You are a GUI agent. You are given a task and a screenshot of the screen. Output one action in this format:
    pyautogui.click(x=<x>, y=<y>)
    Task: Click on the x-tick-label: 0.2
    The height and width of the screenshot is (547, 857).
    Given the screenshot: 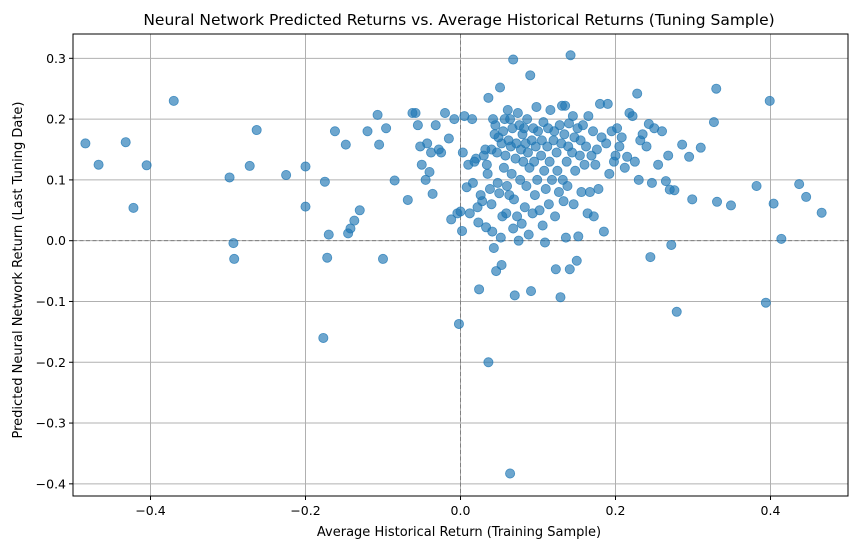 What is the action you would take?
    pyautogui.click(x=616, y=510)
    